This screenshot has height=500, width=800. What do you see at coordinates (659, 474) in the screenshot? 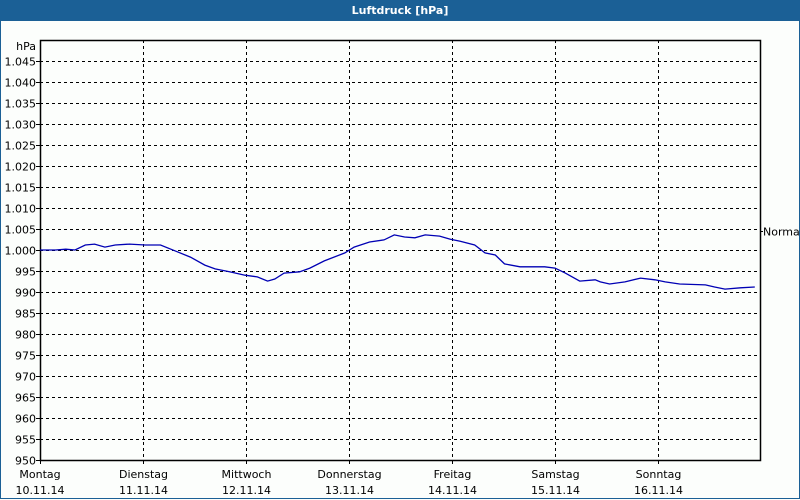
I see `x-tick-day: Sonntag` at bounding box center [659, 474].